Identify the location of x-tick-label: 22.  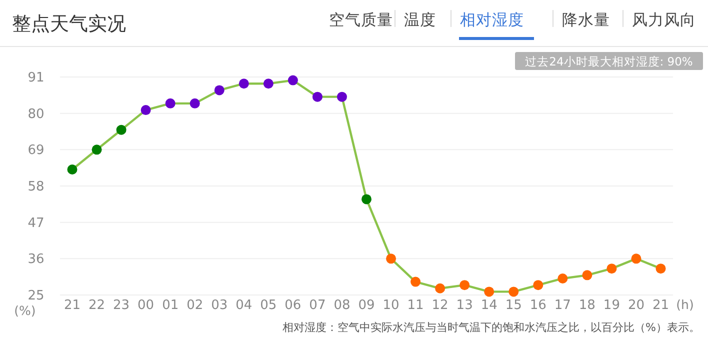
(97, 305).